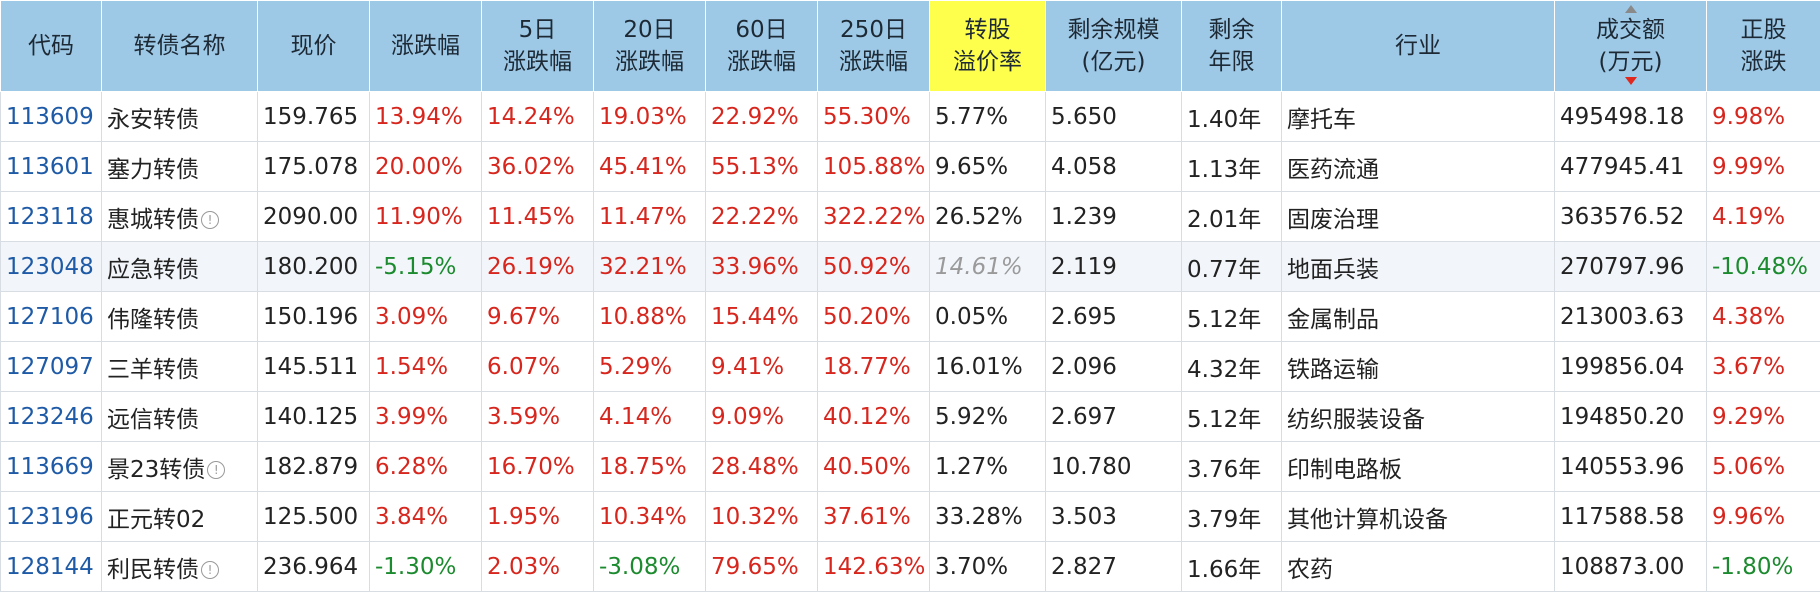 The image size is (1820, 592). I want to click on cell-scale: 3.503, so click(1113, 516).